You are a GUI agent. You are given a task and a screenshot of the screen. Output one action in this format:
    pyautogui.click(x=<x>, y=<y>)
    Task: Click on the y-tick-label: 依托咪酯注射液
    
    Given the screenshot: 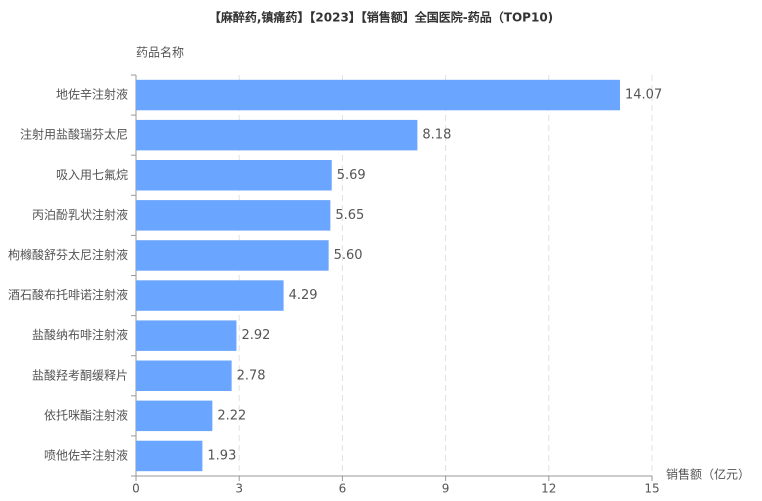 What is the action you would take?
    pyautogui.click(x=86, y=414)
    